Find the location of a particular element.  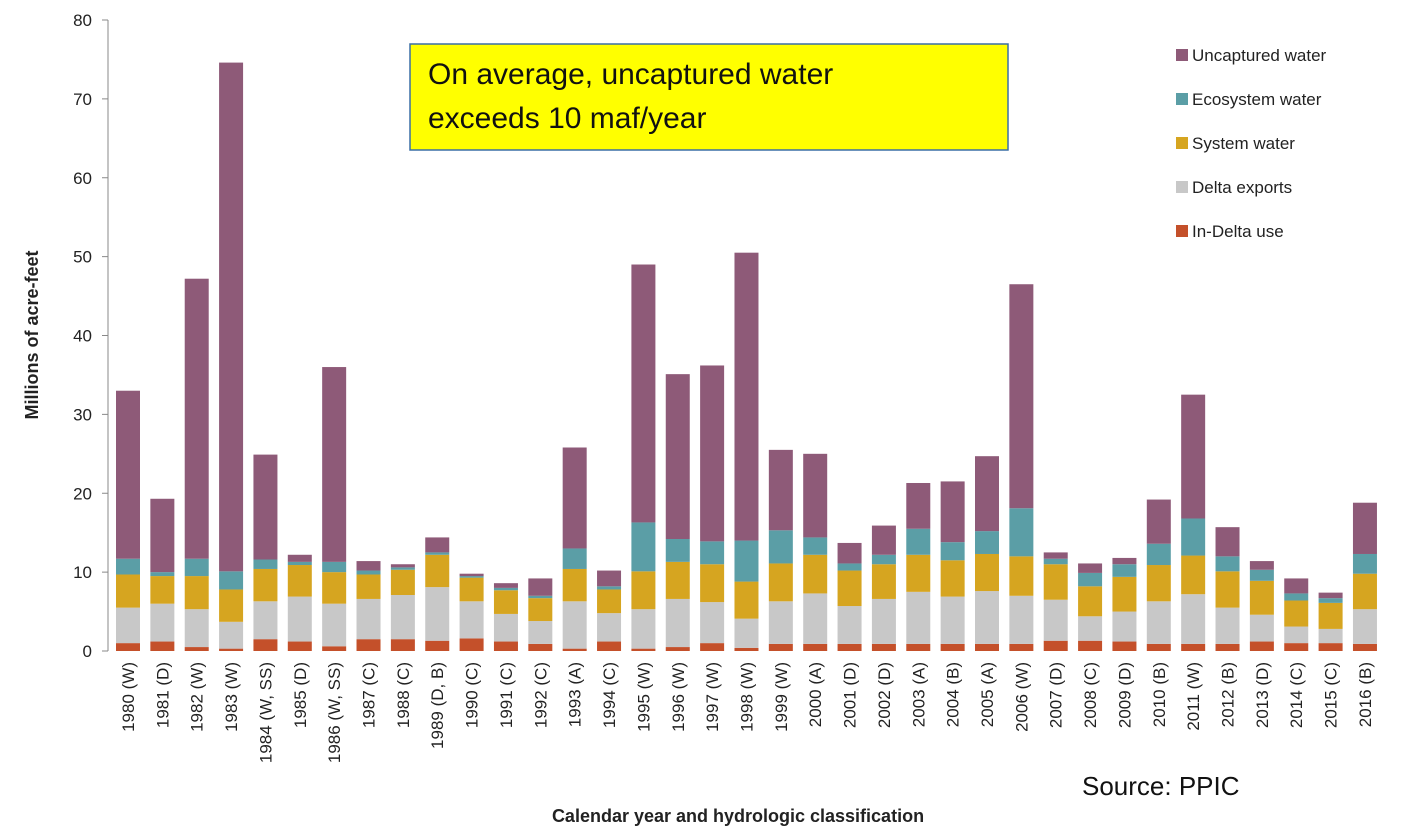

x-tick-label: 1990 (C) is located at coordinates (472, 695).